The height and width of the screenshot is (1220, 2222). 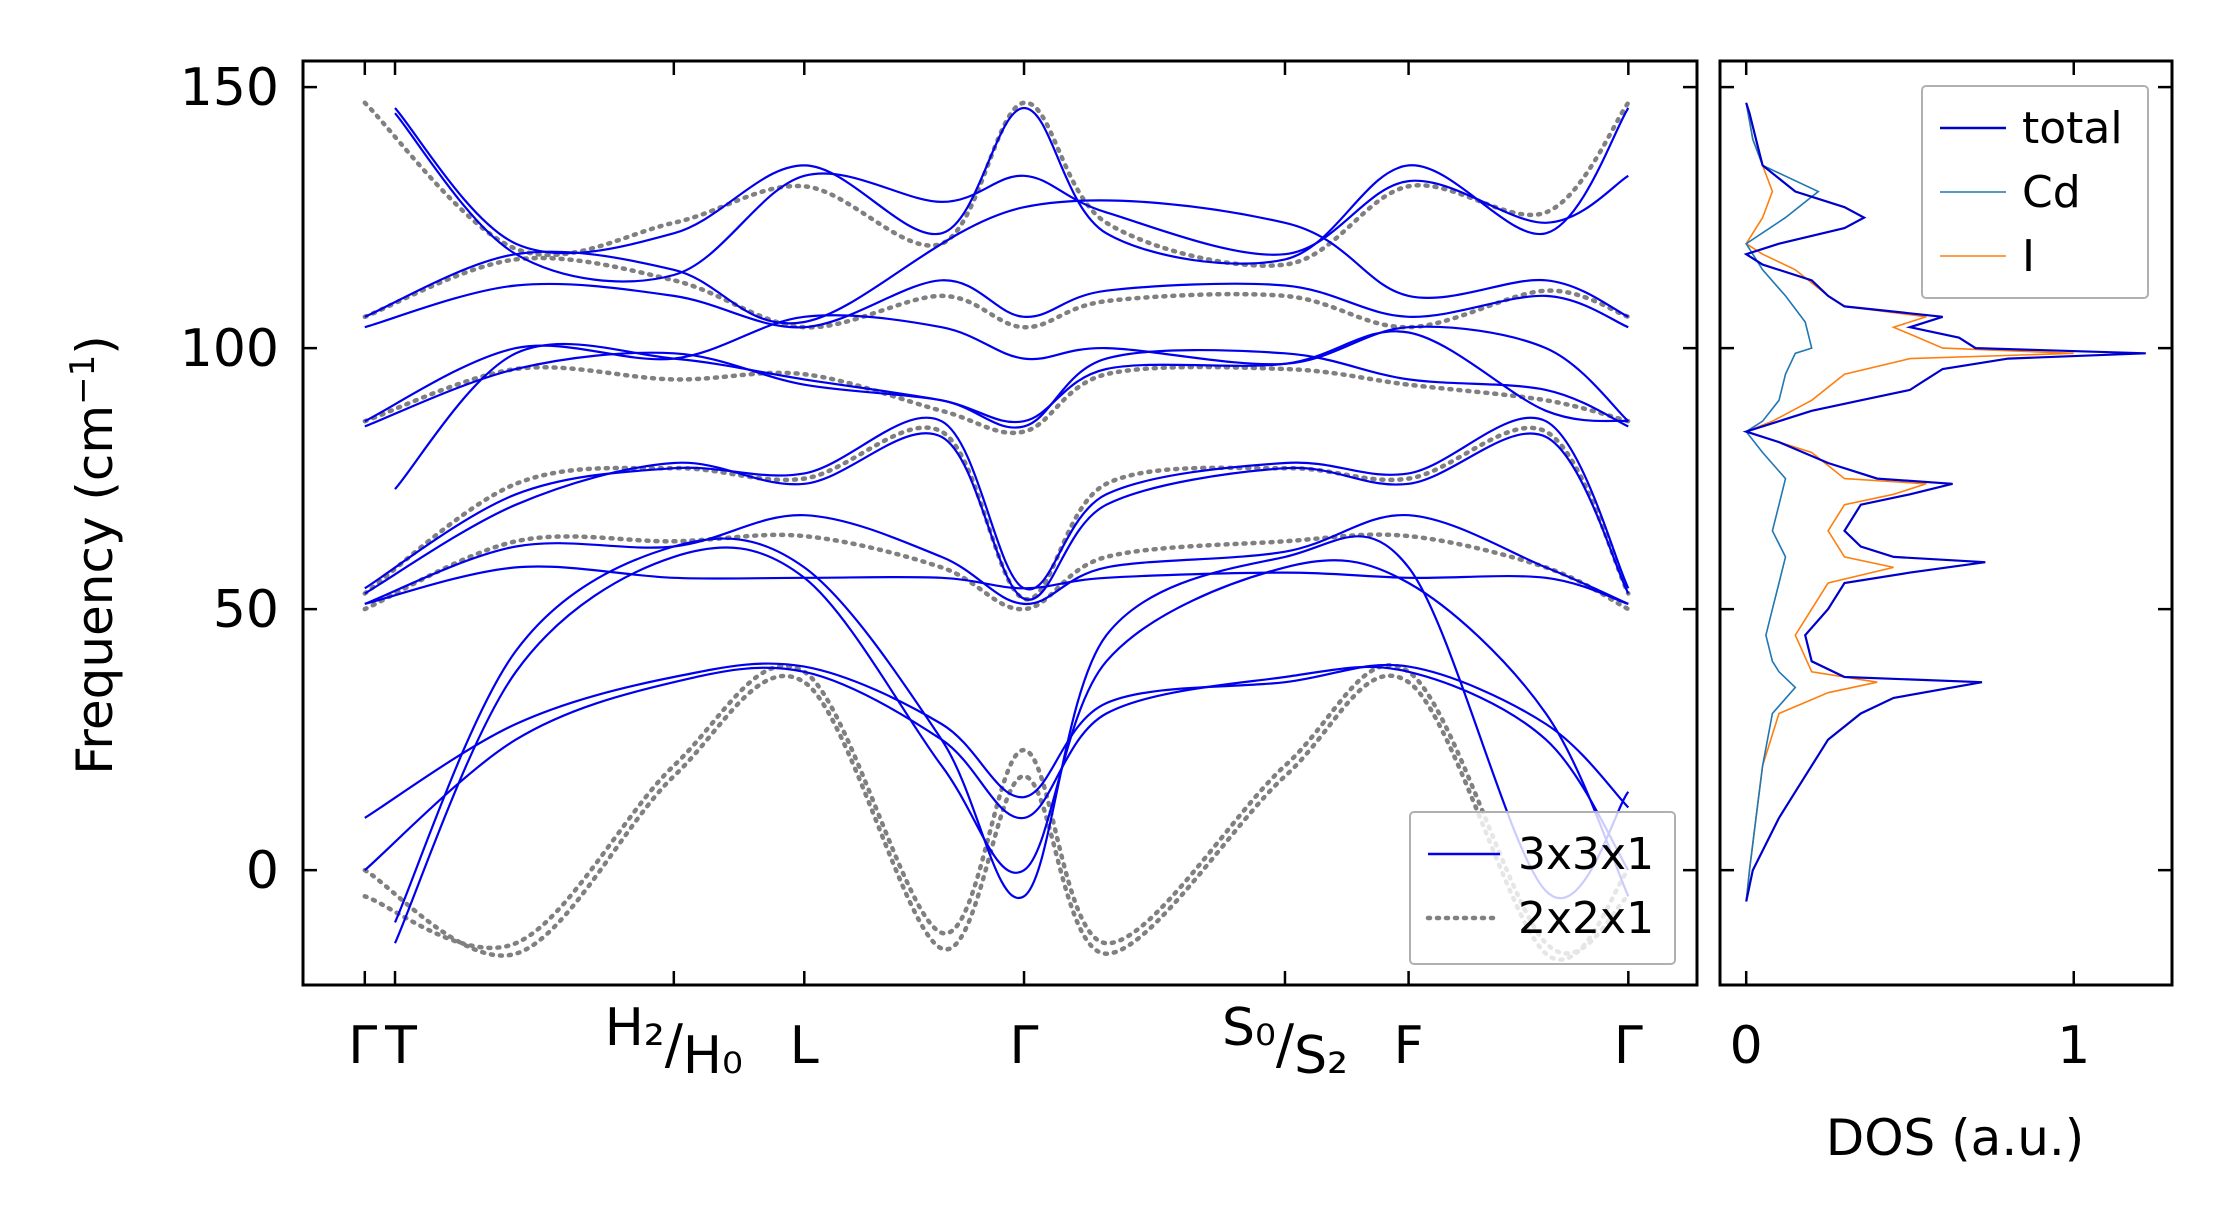 I want to click on dispersion-legend, so click(x=1542, y=888).